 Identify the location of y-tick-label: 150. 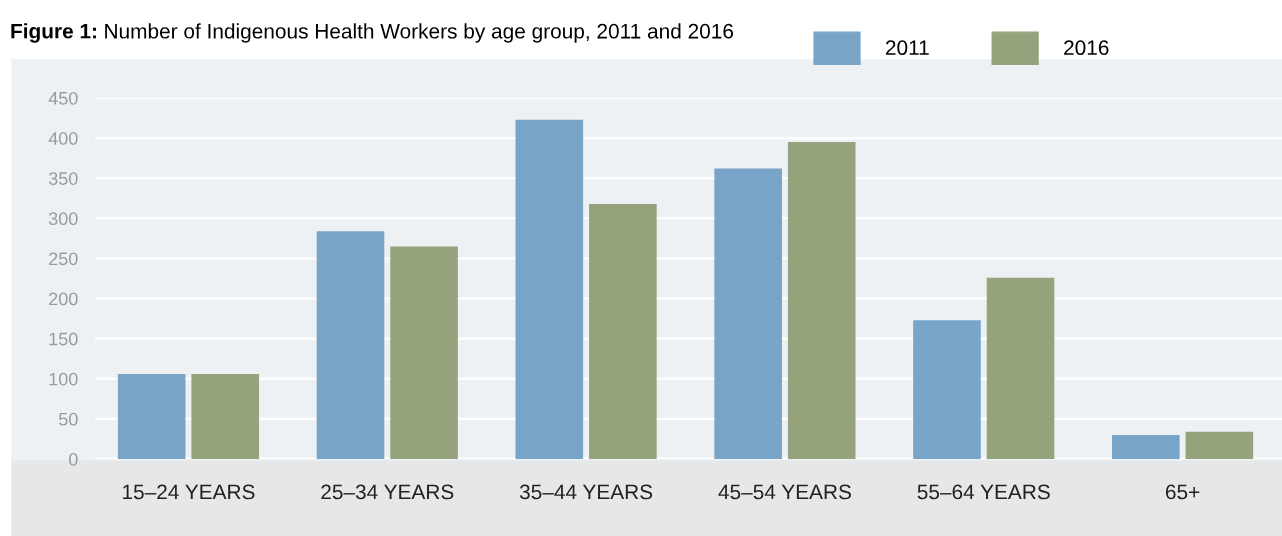
(63, 339).